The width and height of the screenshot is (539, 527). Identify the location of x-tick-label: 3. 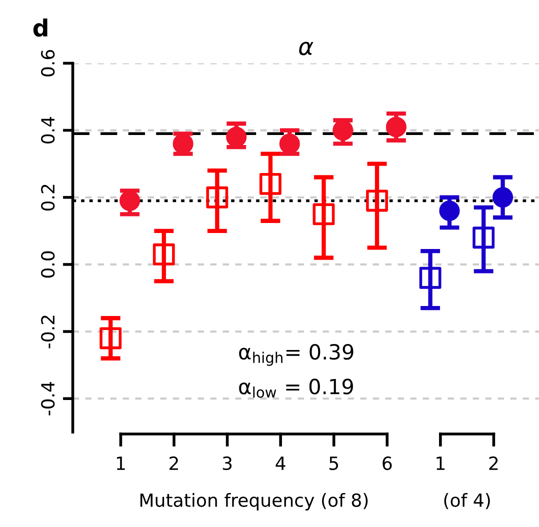
(227, 463).